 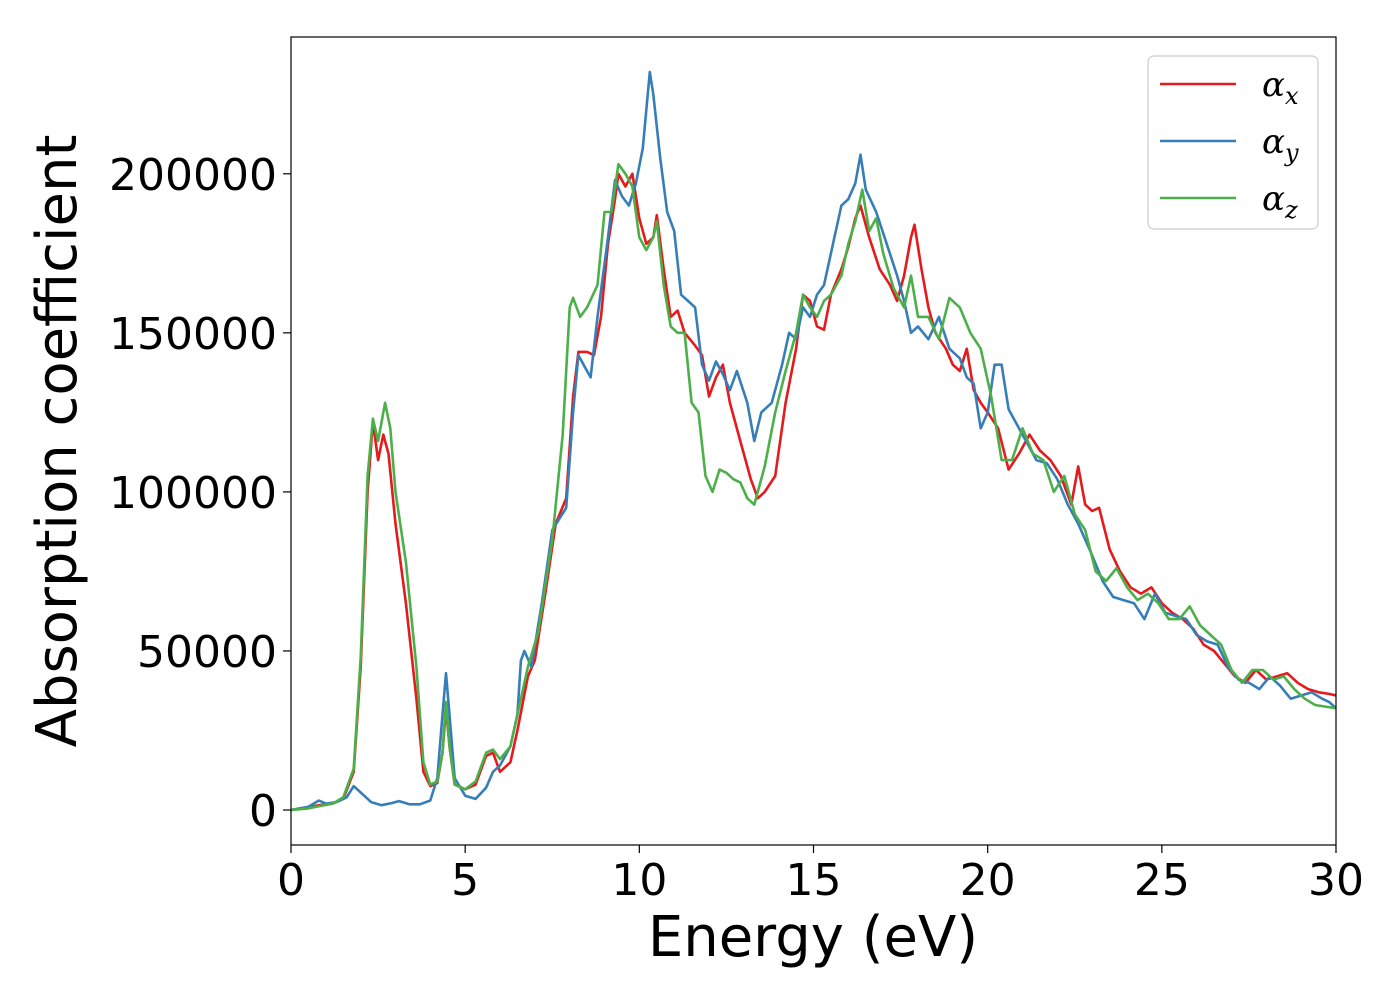 What do you see at coordinates (639, 880) in the screenshot?
I see `x-tick-label: 10` at bounding box center [639, 880].